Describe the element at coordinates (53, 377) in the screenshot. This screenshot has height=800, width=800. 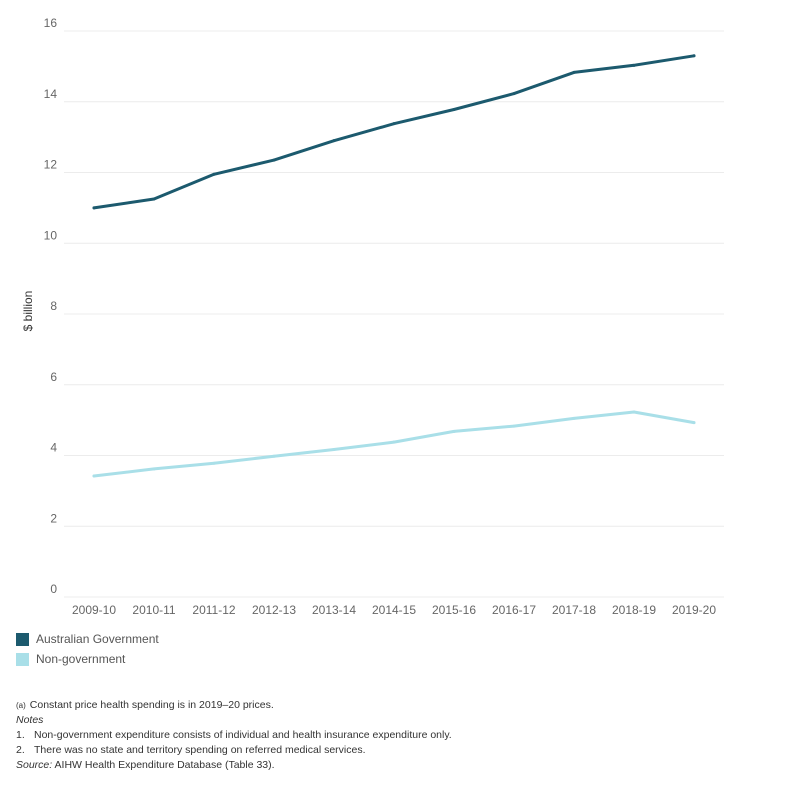
I see `y-tick-label: 6` at that location.